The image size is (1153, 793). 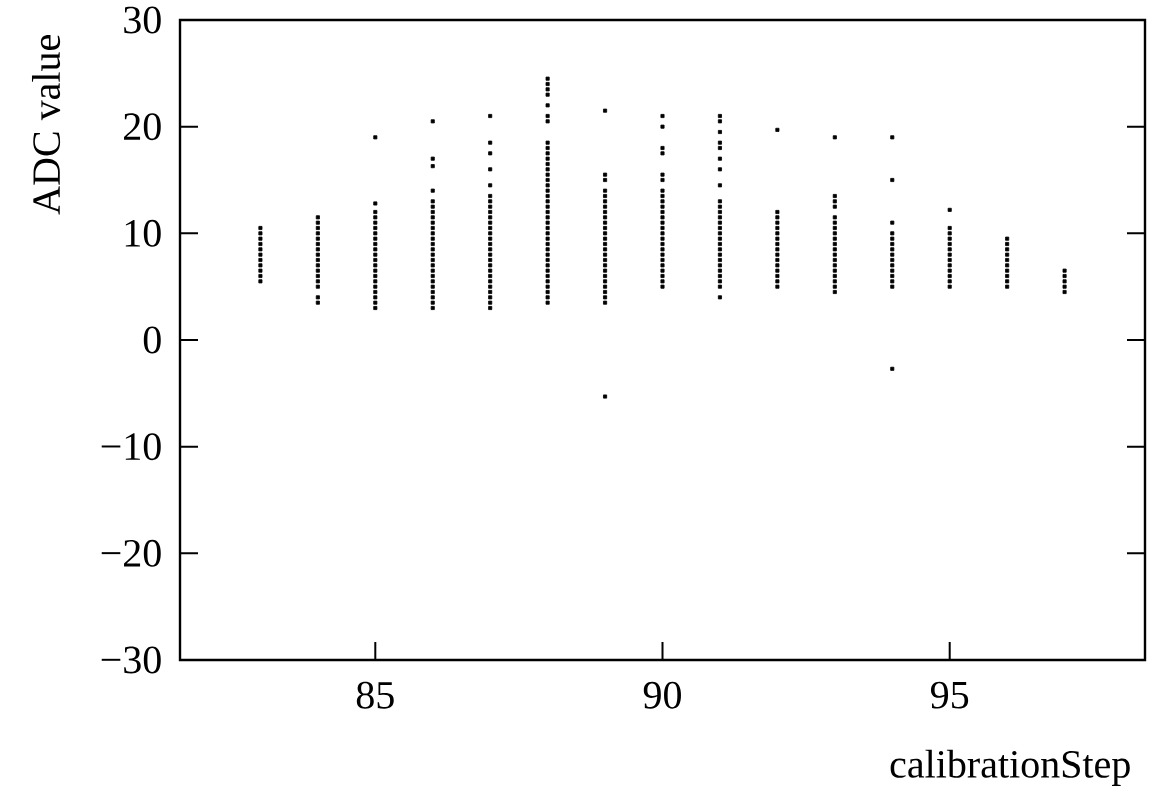 I want to click on x-tick-label: 95, so click(x=949, y=695).